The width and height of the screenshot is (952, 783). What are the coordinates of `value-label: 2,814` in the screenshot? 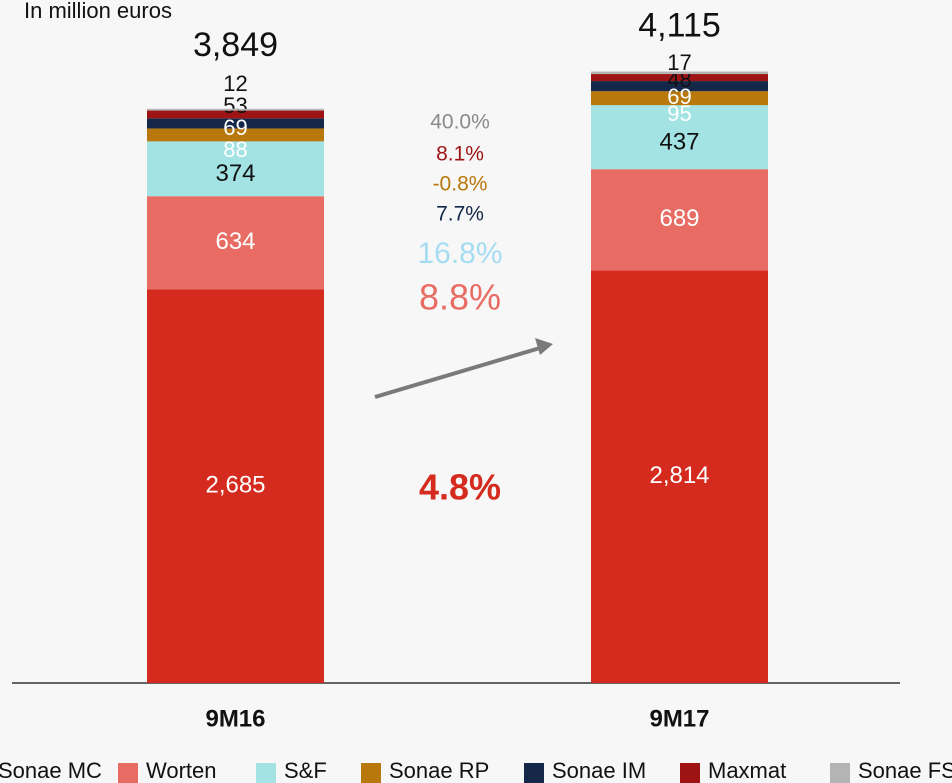 It's located at (679, 475).